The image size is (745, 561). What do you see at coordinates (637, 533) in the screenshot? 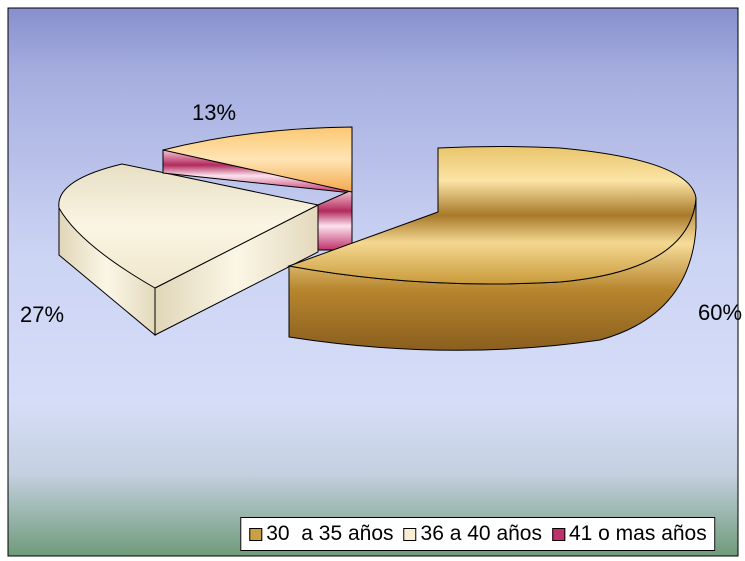
I see `legend-label-41-mas: 41 o mas años` at bounding box center [637, 533].